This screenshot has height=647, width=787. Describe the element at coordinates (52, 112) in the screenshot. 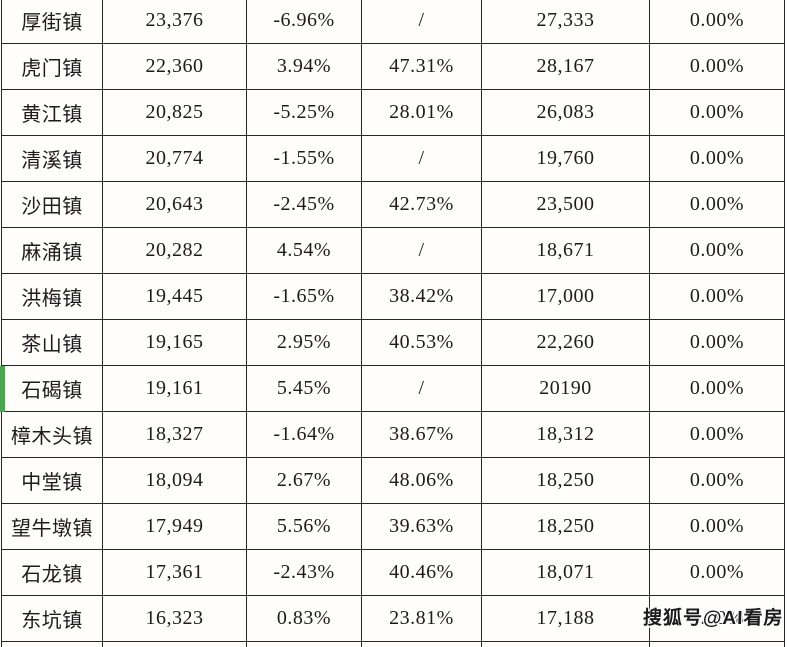

I see `town-name-cell: 黄江镇` at that location.